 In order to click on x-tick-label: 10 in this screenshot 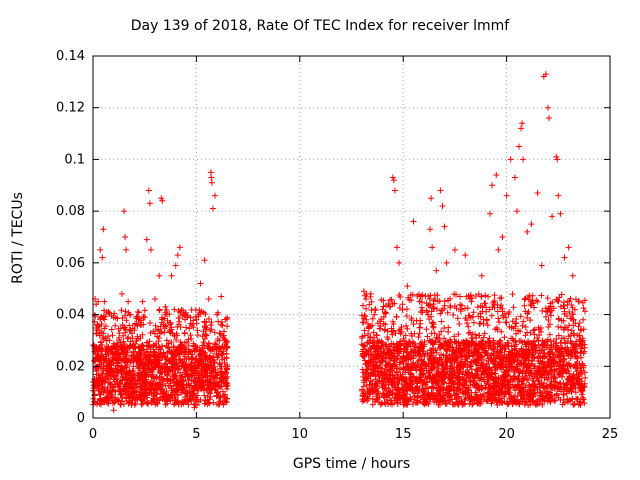, I will do `click(300, 434)`.